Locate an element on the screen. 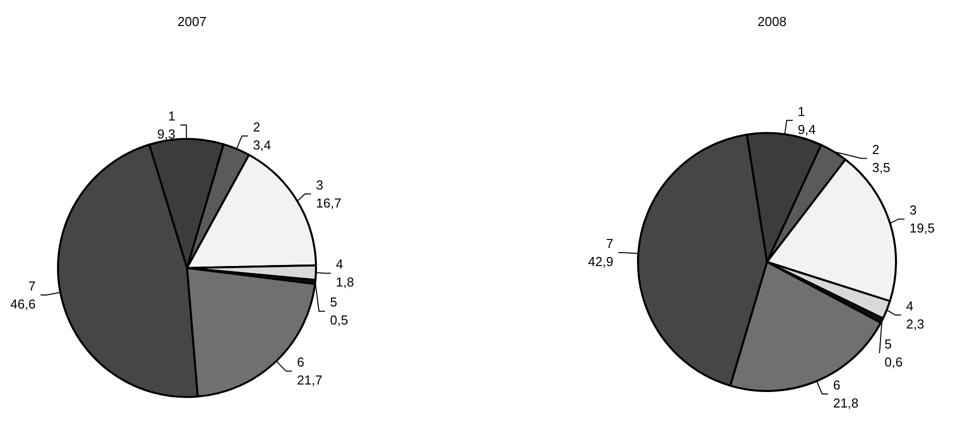 The height and width of the screenshot is (428, 954). data-label: 1,8 is located at coordinates (345, 282).